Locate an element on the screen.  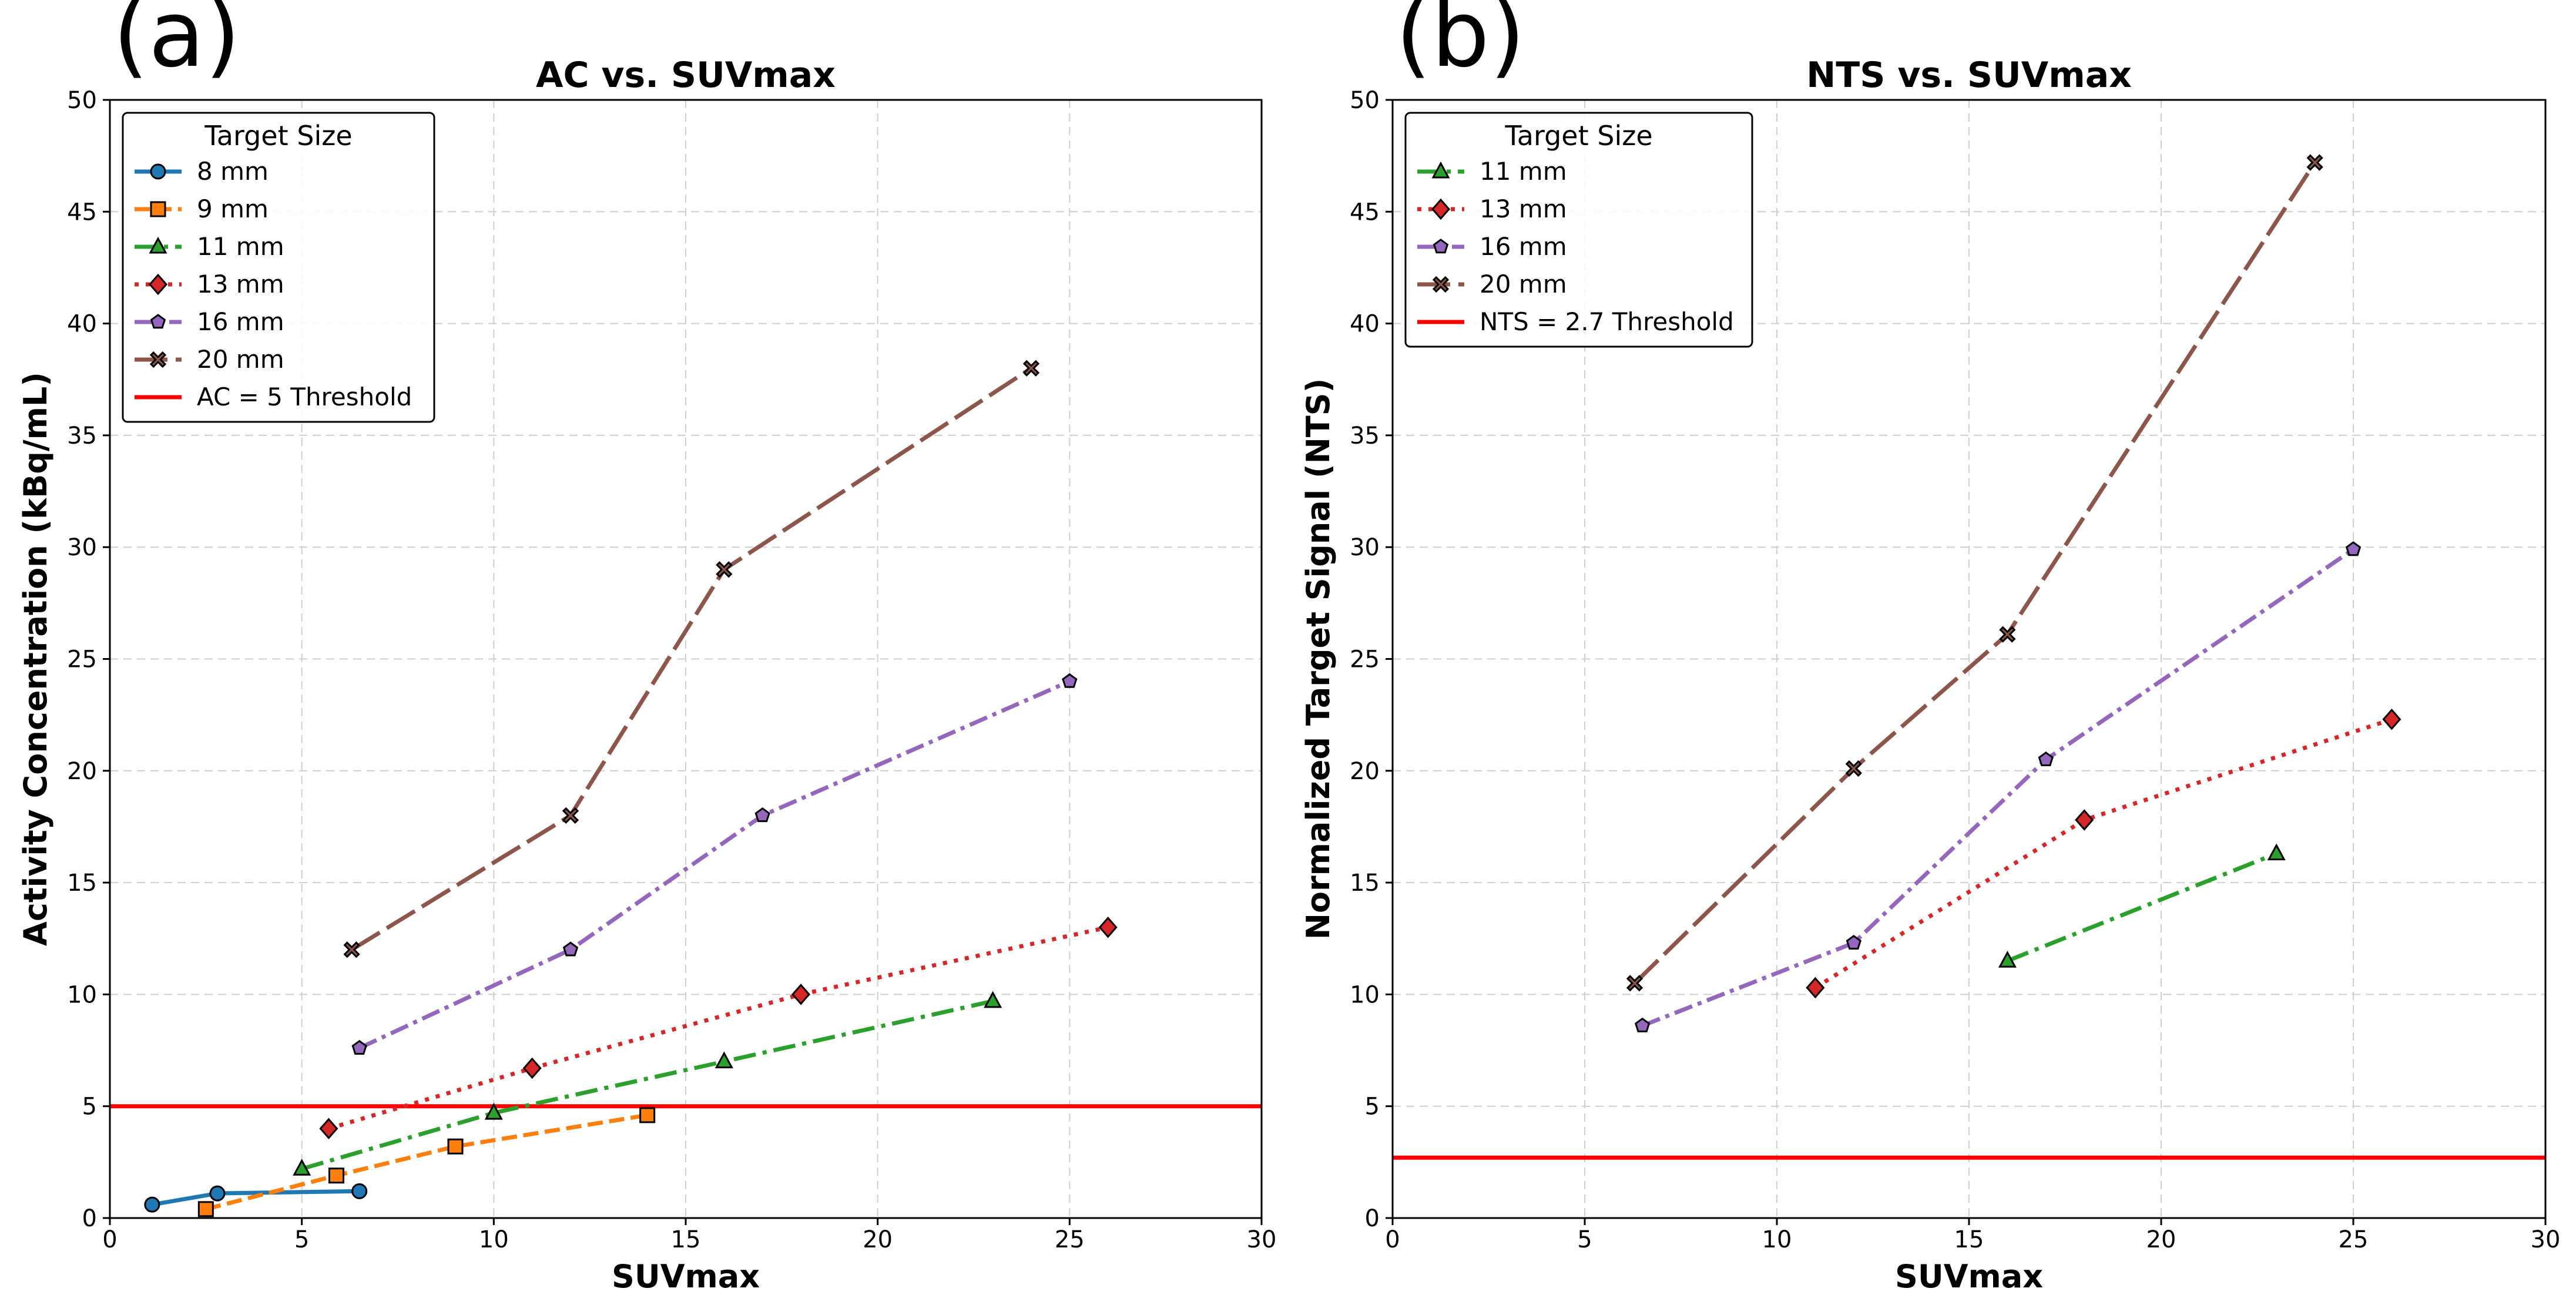
legend-item: 8 mm is located at coordinates (202, 171).